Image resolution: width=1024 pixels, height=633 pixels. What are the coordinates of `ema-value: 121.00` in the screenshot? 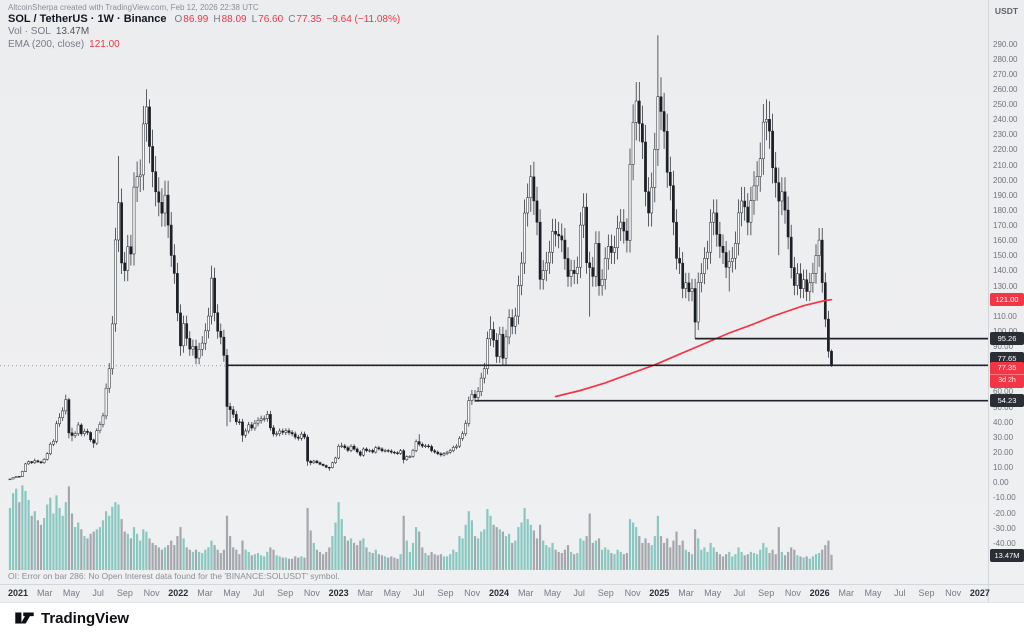 It's located at (104, 44).